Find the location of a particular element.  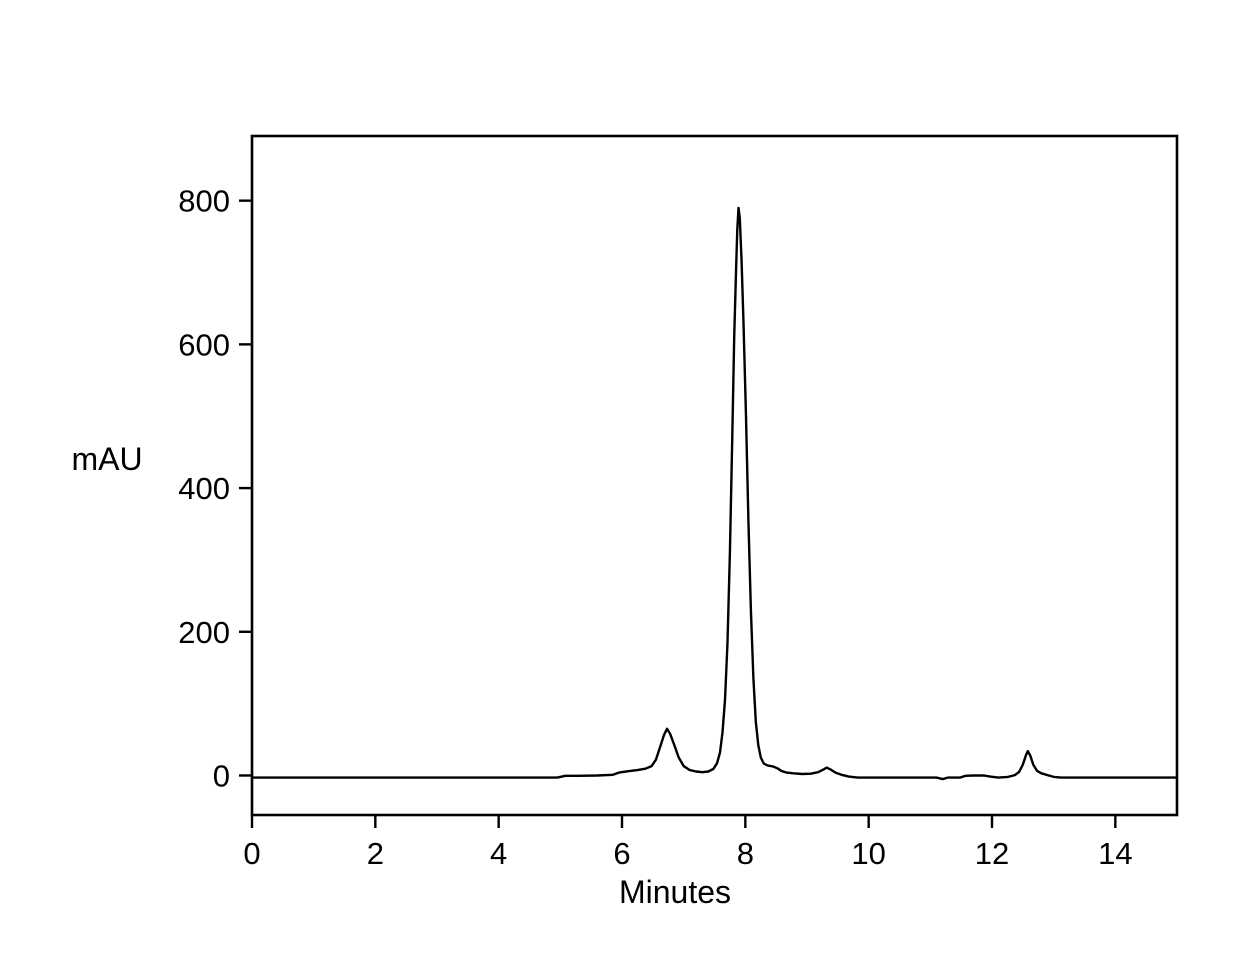

x-tick-label: 2 is located at coordinates (375, 853).